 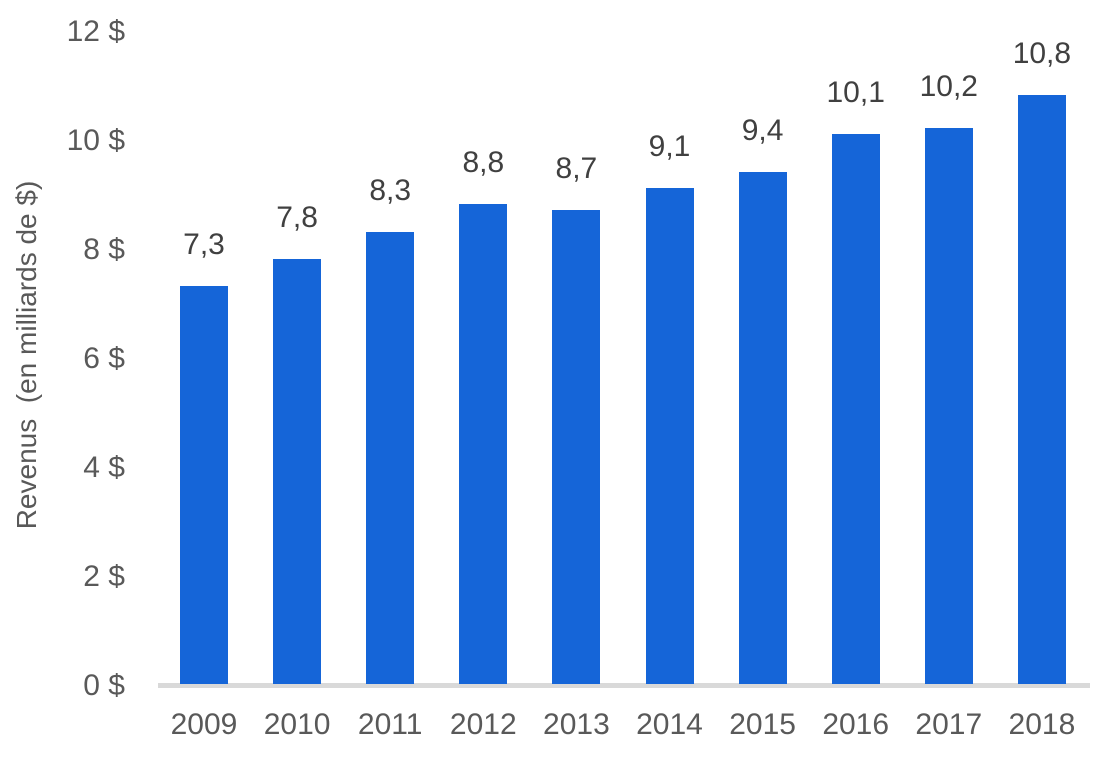 What do you see at coordinates (669, 436) in the screenshot?
I see `bar-2014` at bounding box center [669, 436].